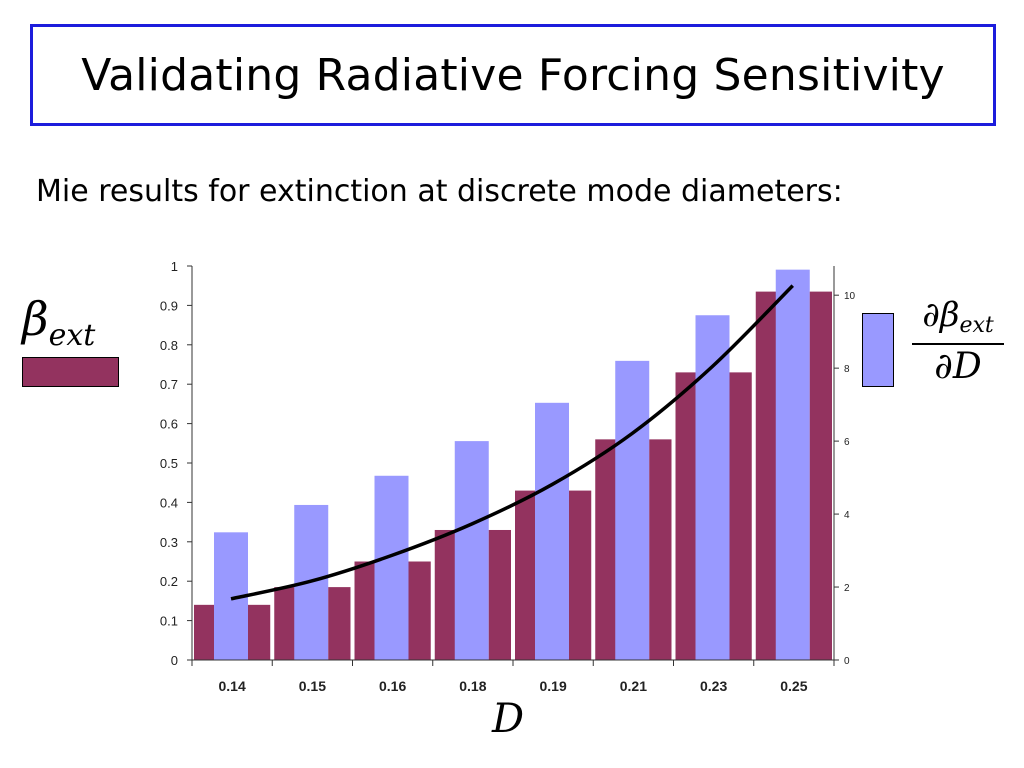 Image resolution: width=1024 pixels, height=768 pixels. What do you see at coordinates (169, 542) in the screenshot?
I see `y-left-tick-label: 0.3` at bounding box center [169, 542].